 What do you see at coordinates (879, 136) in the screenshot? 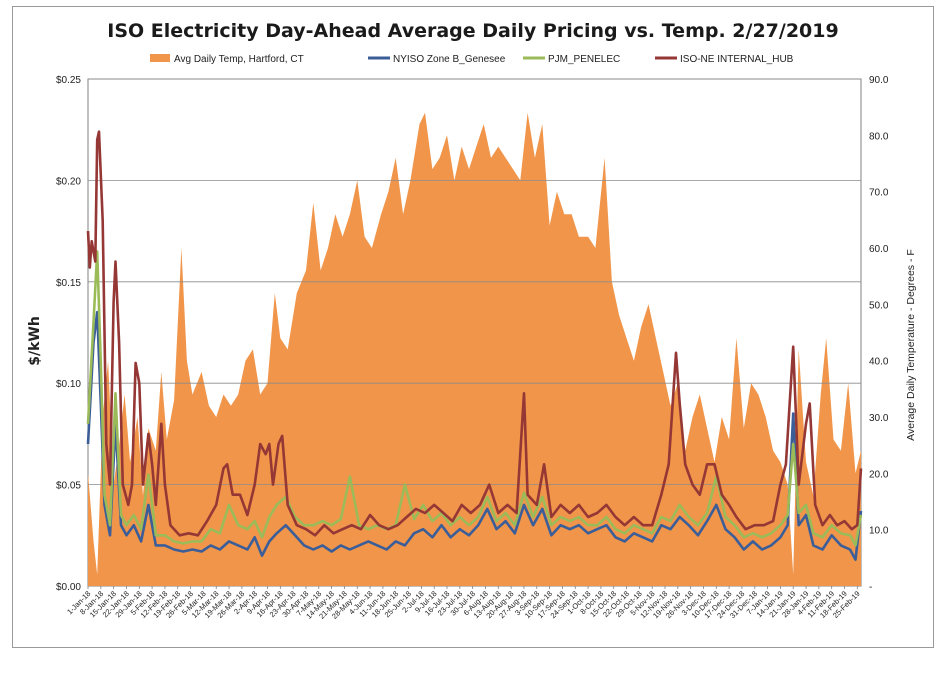
I see `y2-tick-label: 80.0` at bounding box center [879, 136].